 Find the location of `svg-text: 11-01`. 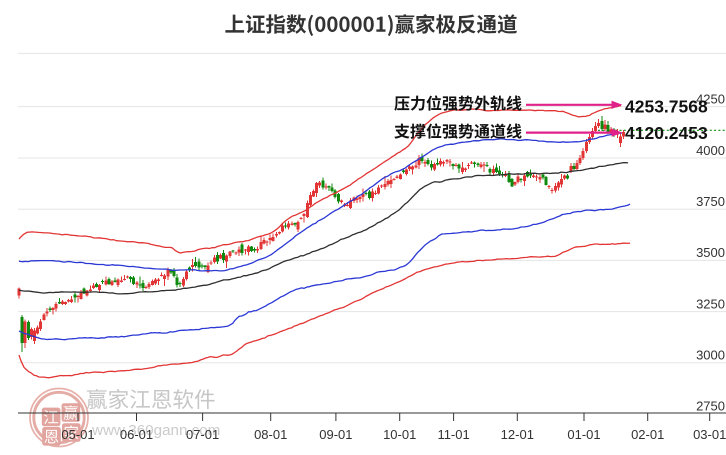

svg-text: 11-01 is located at coordinates (453, 434).